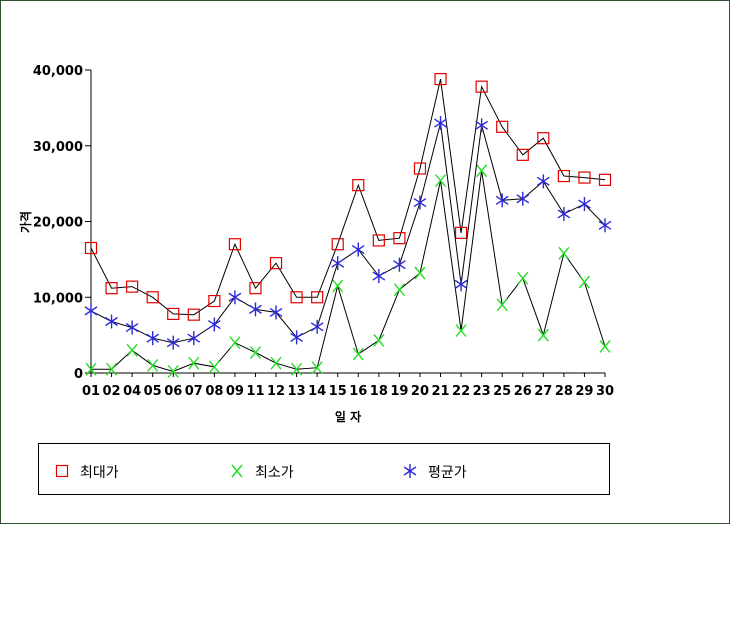  I want to click on y-axis-title: 가격, so click(25, 222).